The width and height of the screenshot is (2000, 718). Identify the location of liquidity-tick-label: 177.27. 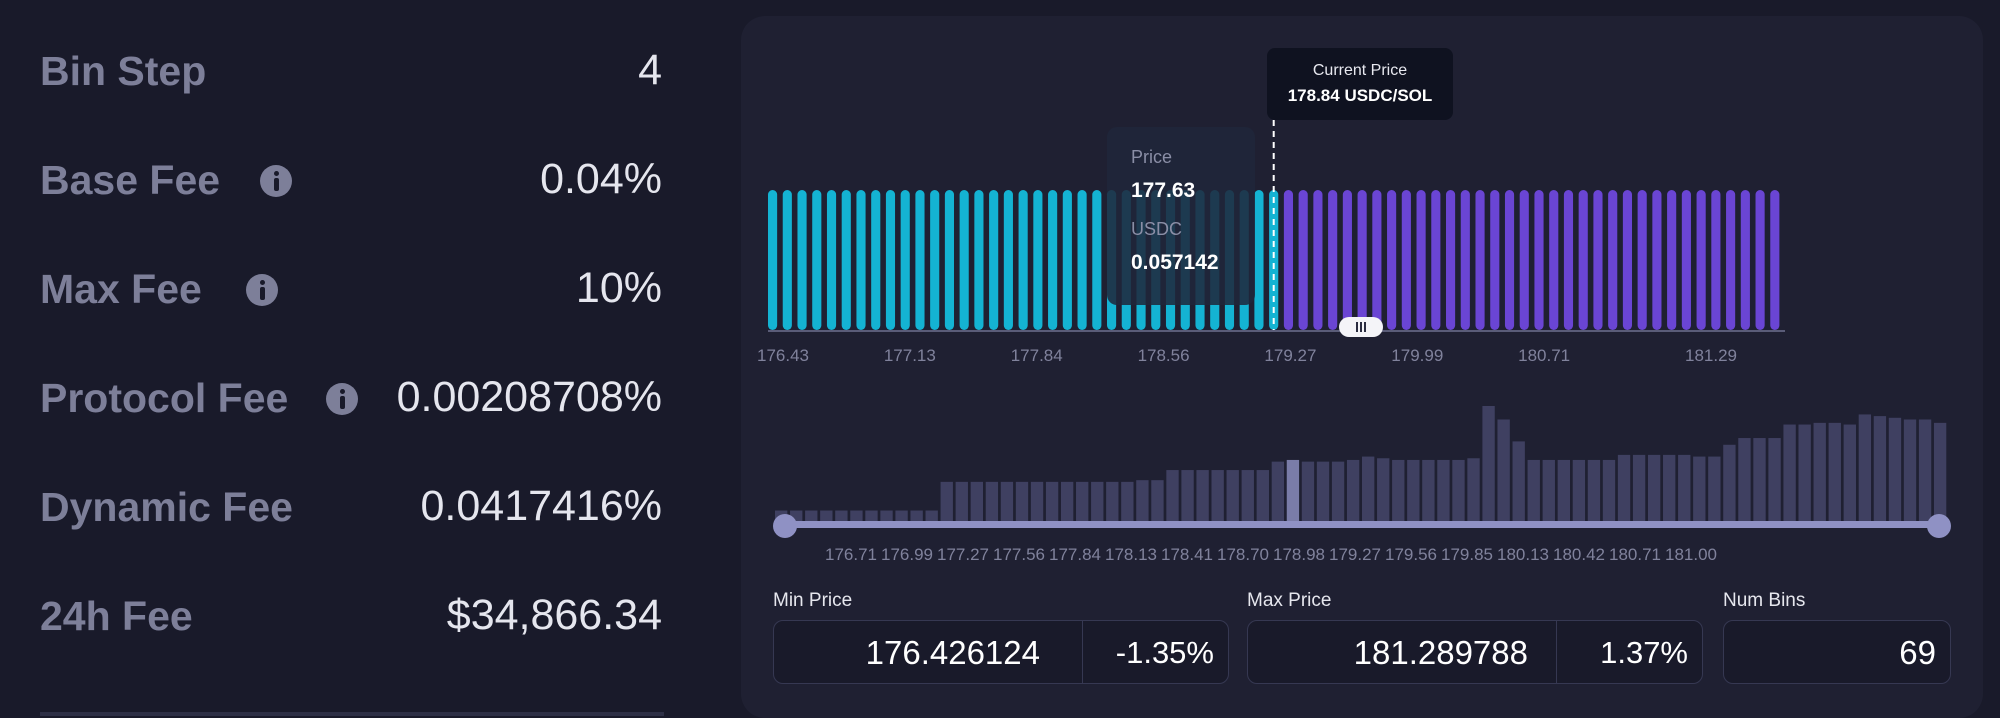
(963, 554).